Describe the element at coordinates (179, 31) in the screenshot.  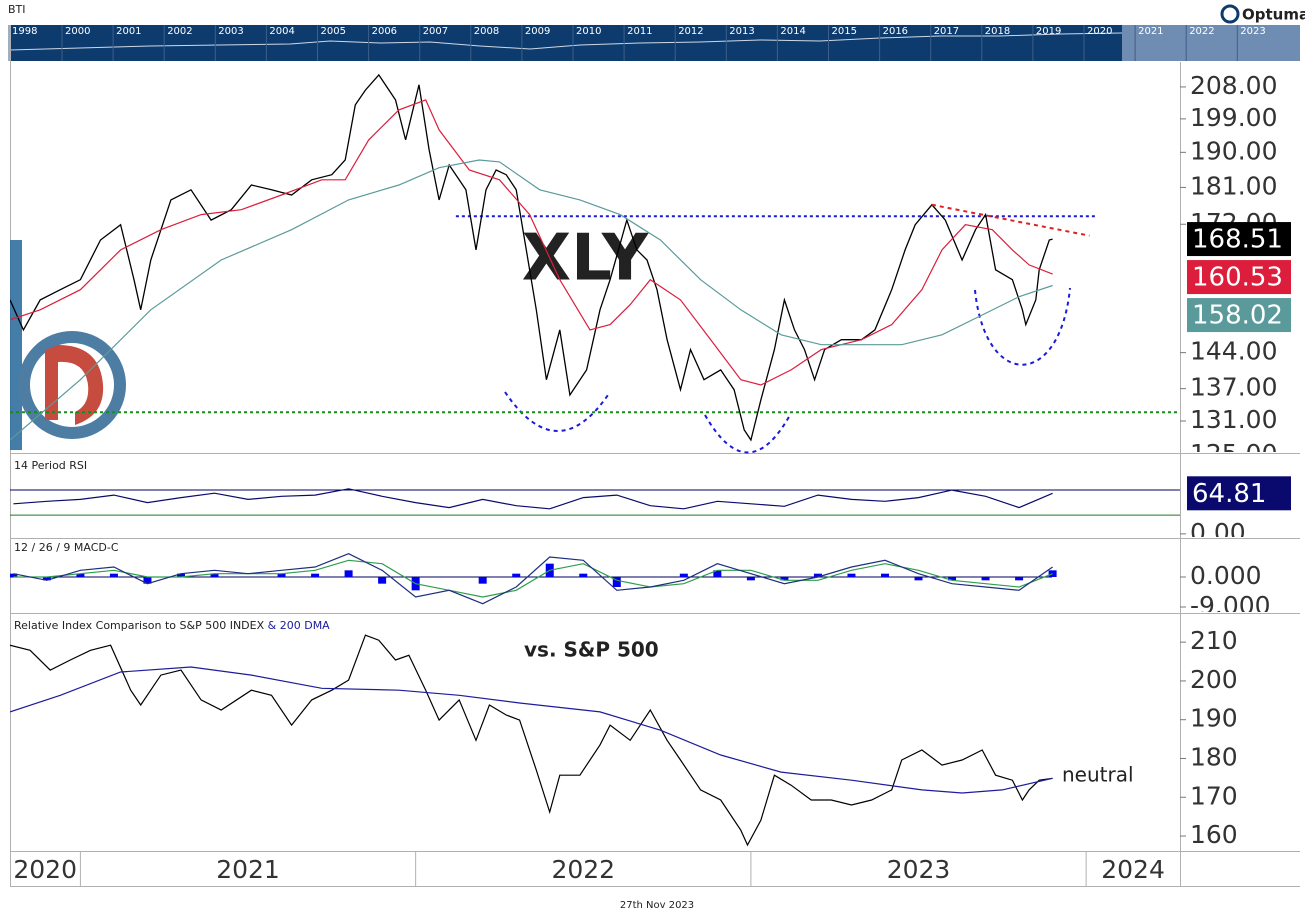
I see `timeline-year: 2002` at that location.